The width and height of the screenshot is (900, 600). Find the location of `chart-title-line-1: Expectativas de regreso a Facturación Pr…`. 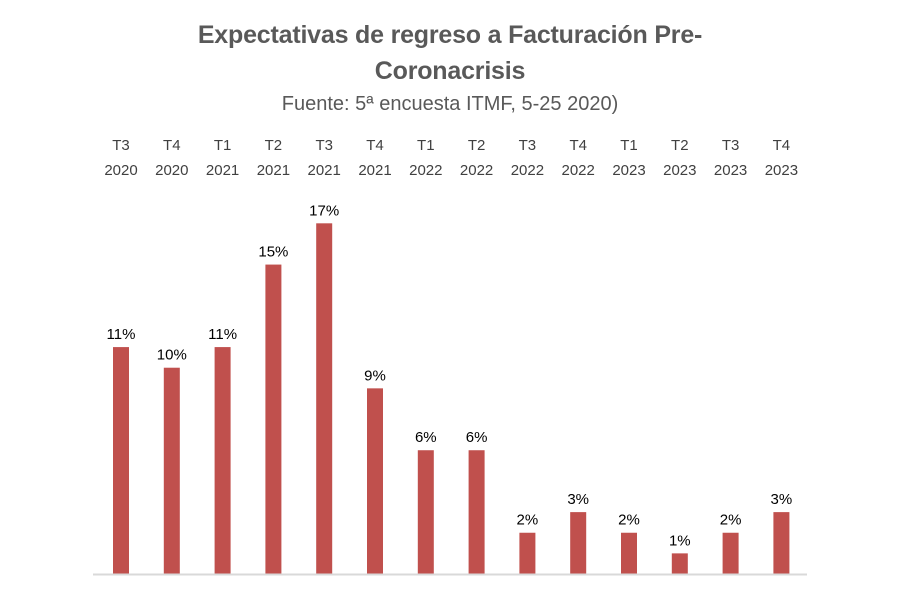

chart-title-line-1: Expectativas de regreso a Facturación Pr… is located at coordinates (450, 35).